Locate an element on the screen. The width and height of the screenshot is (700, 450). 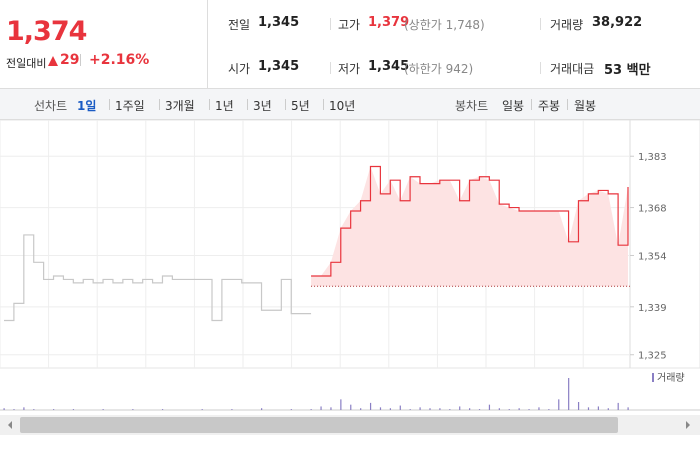
range-tab: 1일 is located at coordinates (87, 106).